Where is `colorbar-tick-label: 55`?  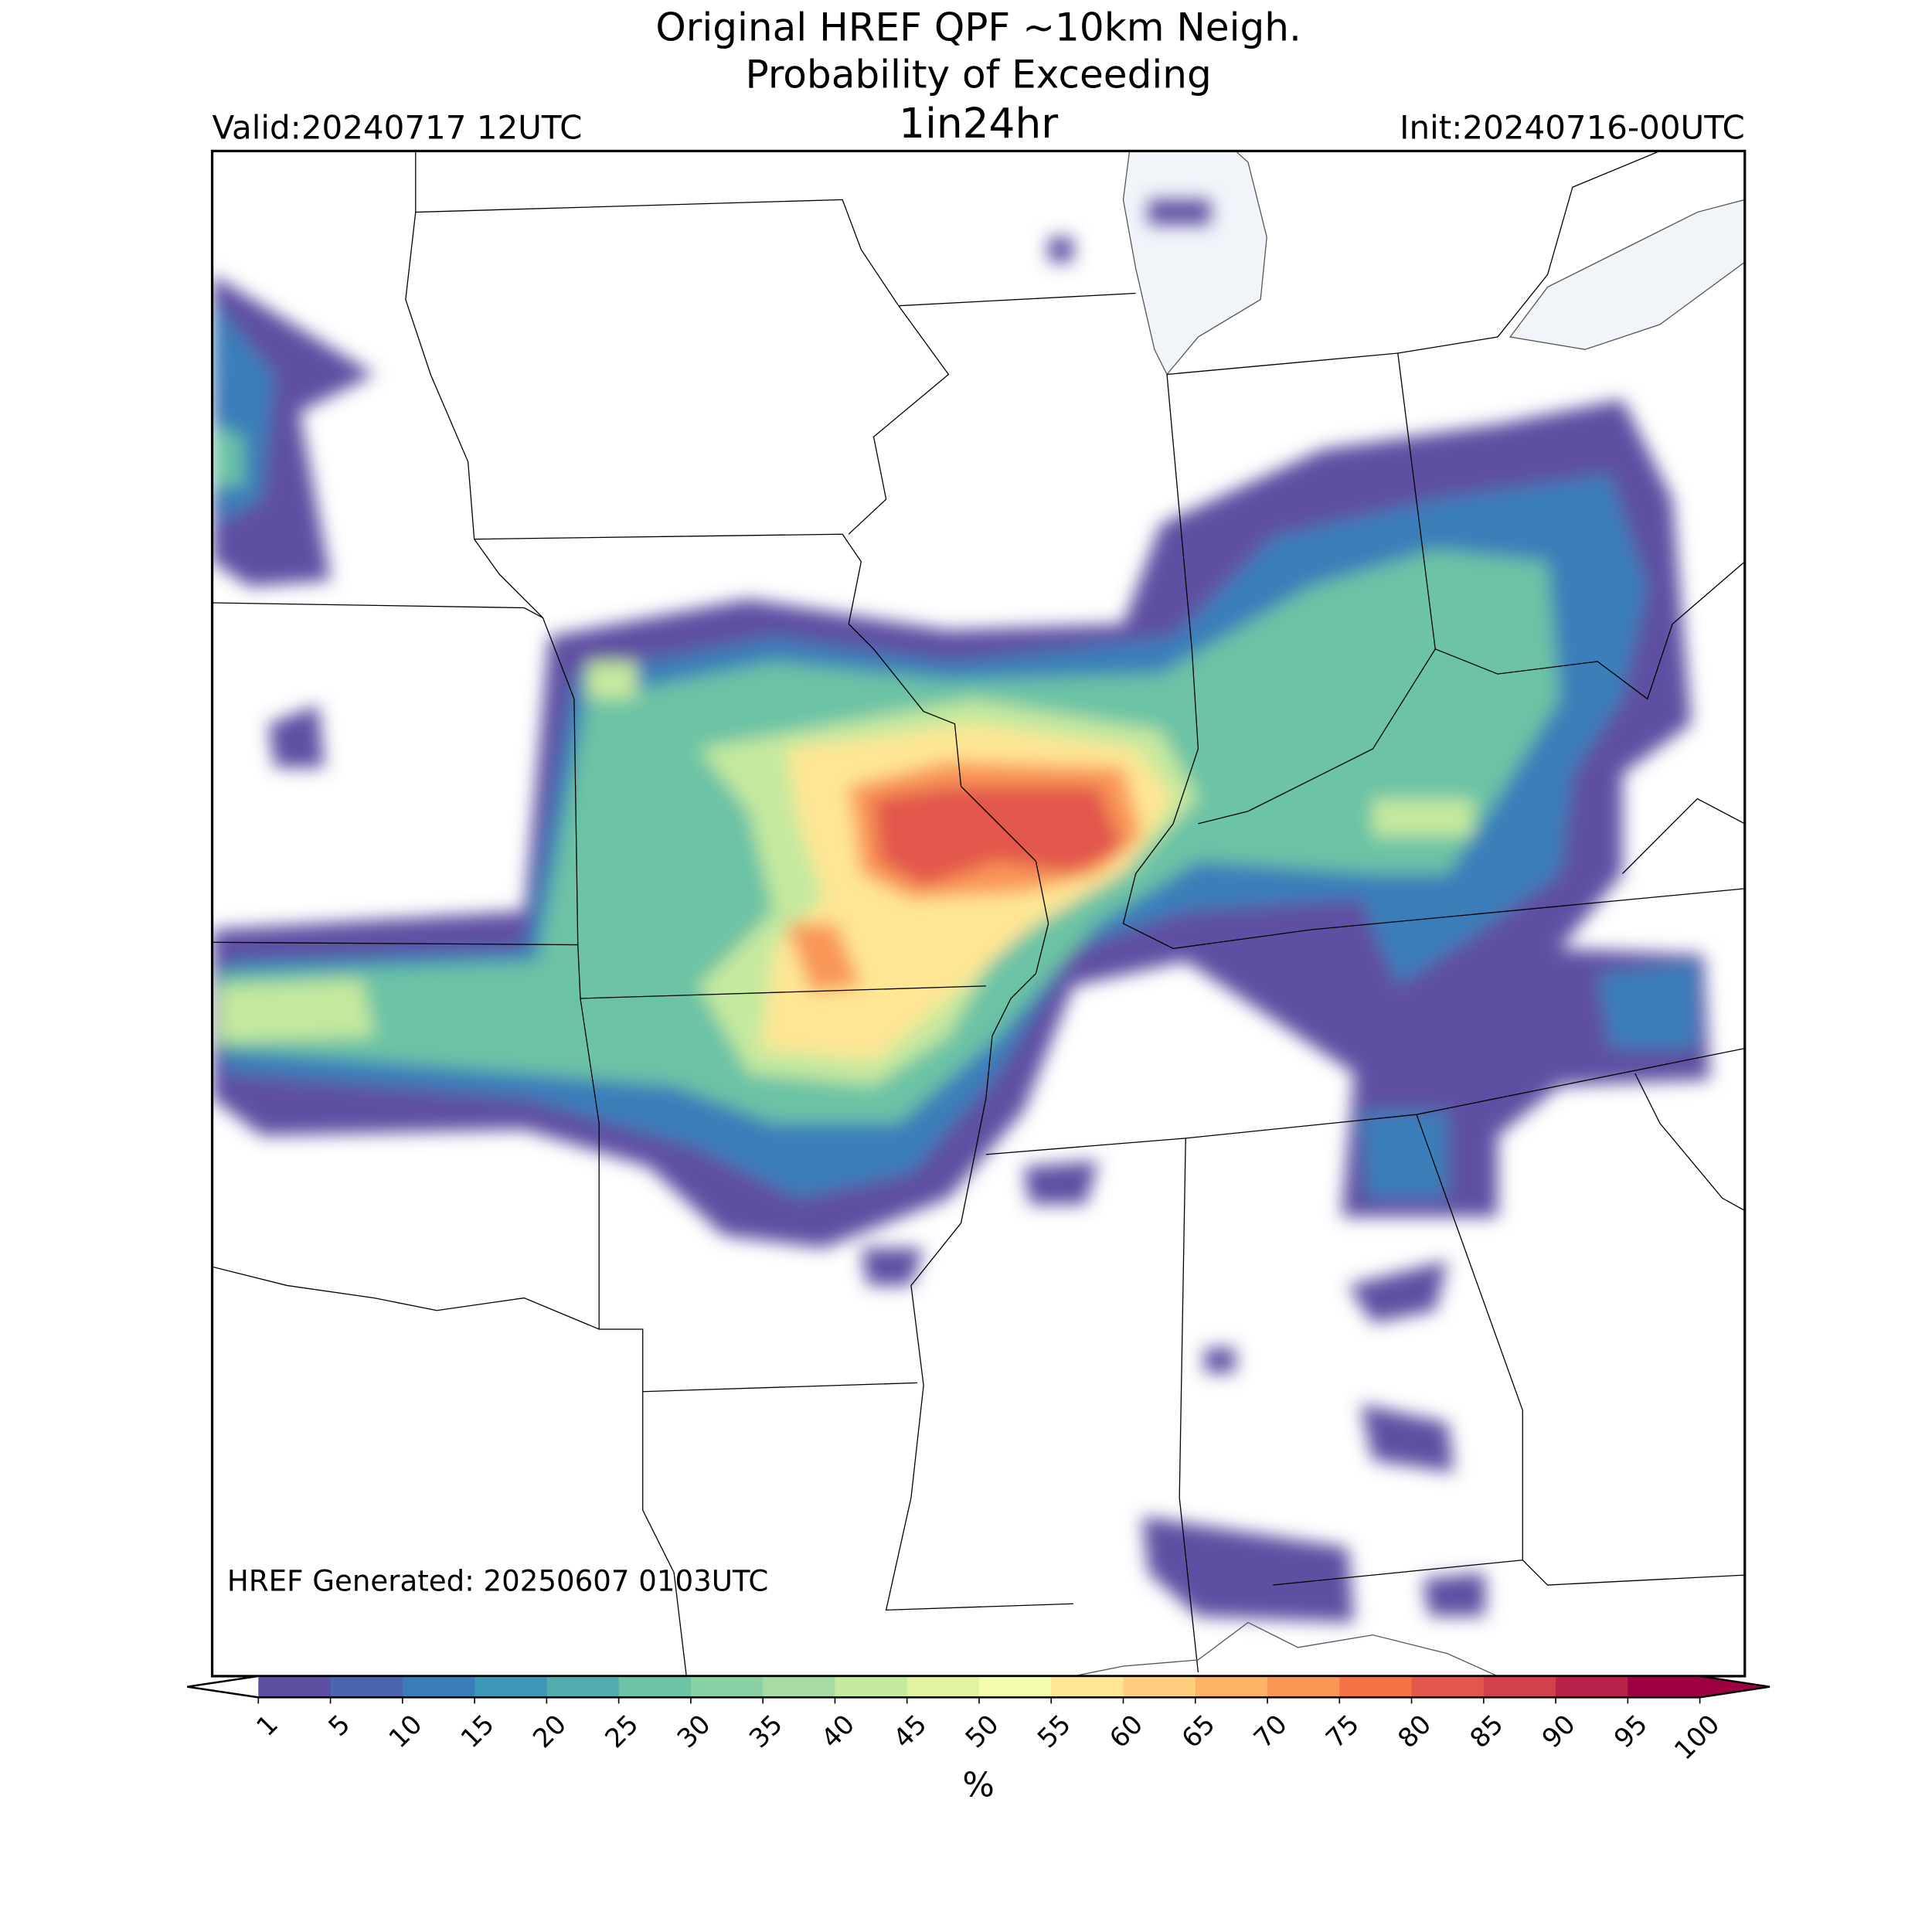
colorbar-tick-label: 55 is located at coordinates (1055, 1731).